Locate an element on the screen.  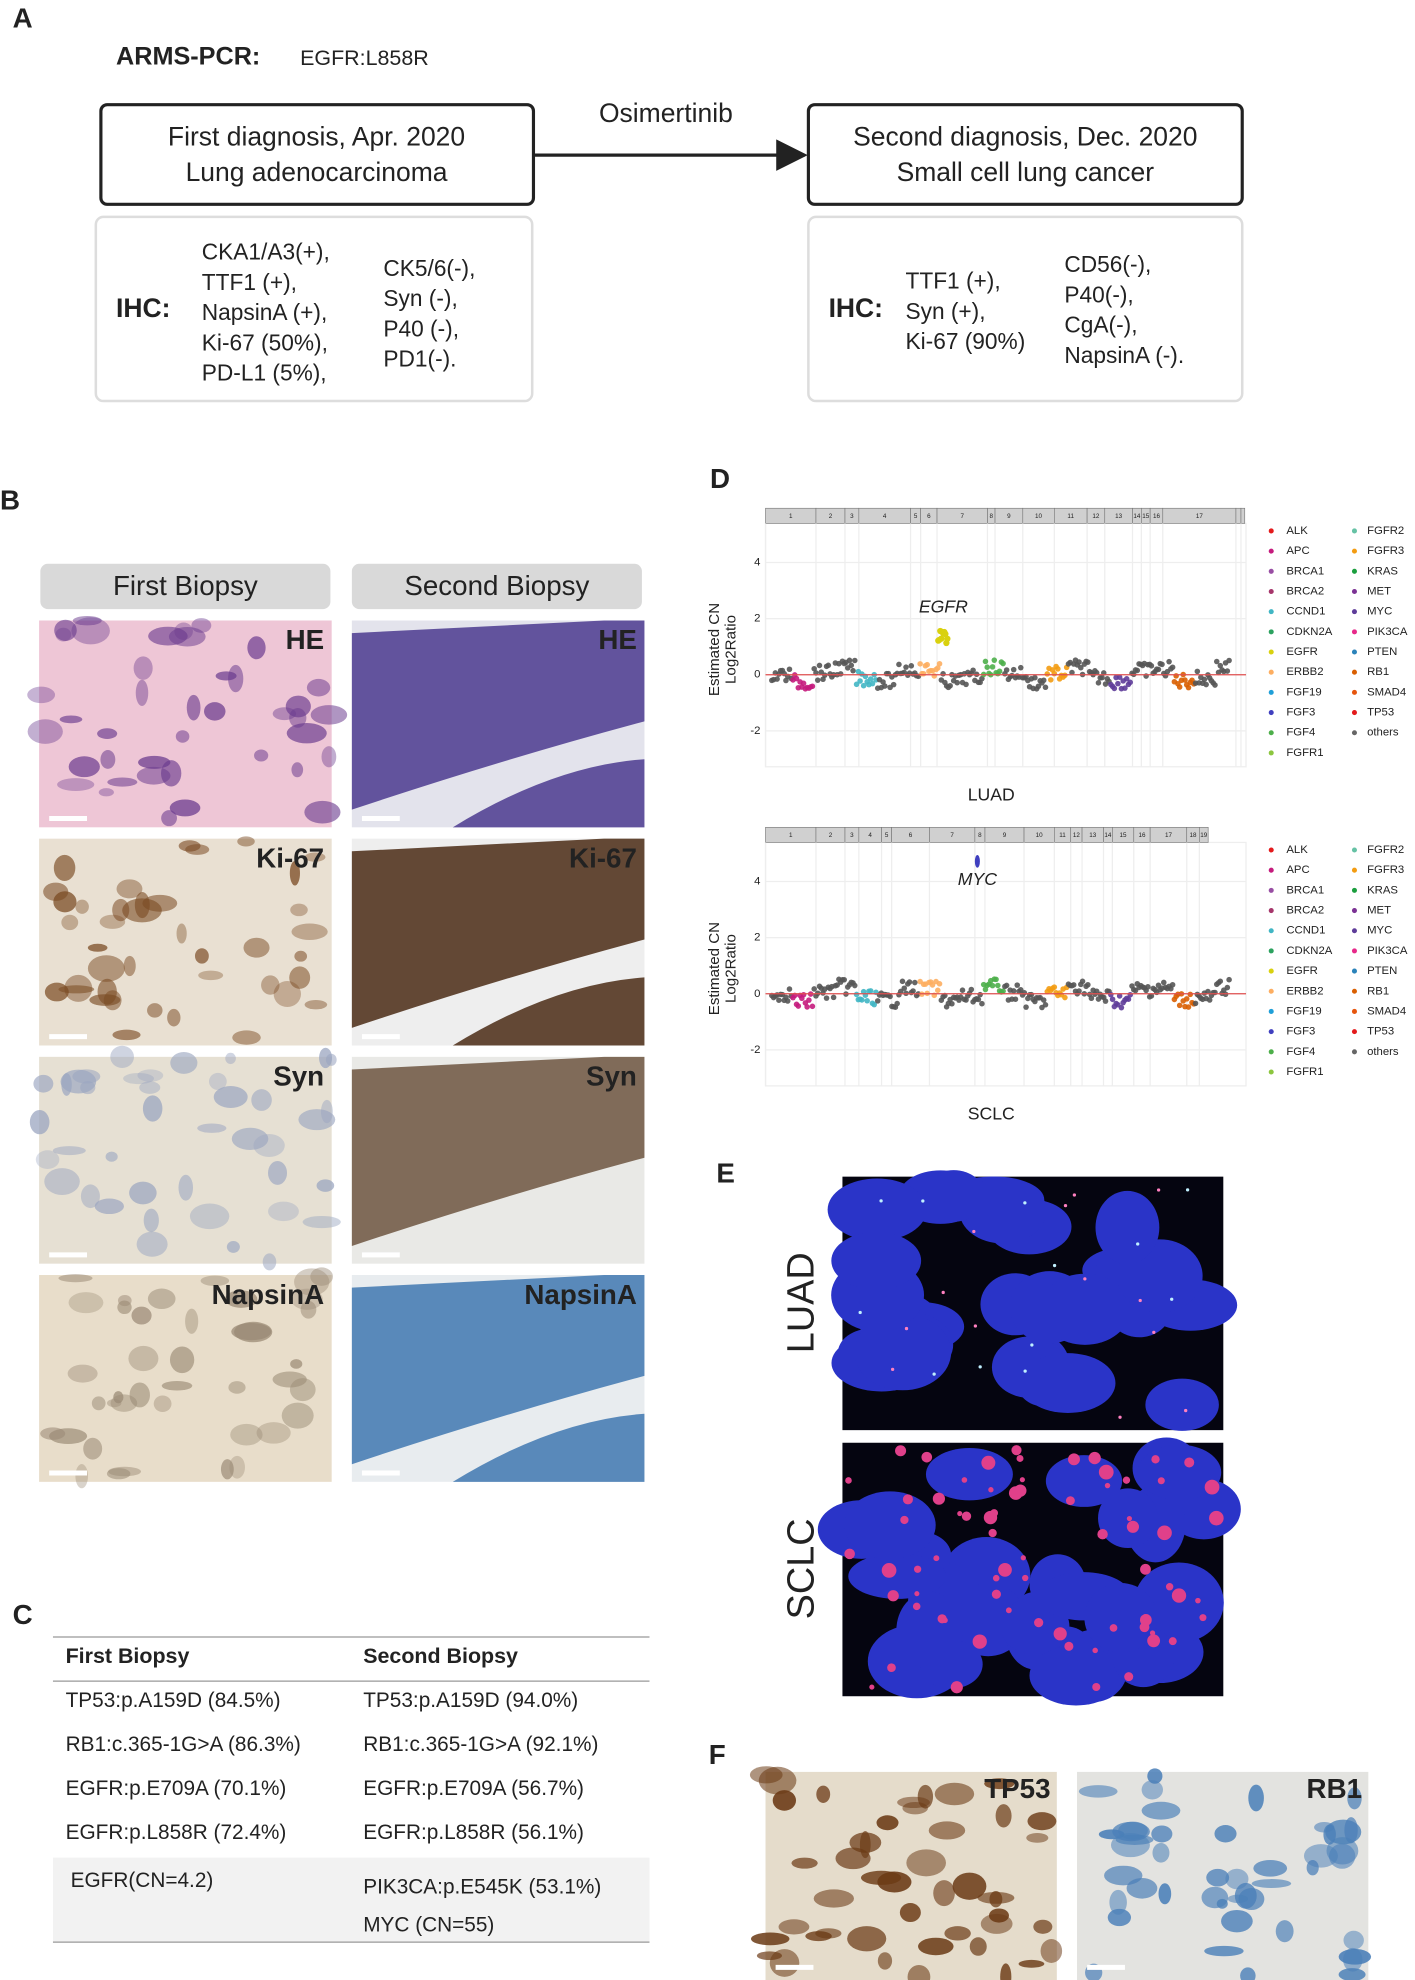
chromosome-label: 9 is located at coordinates (1005, 835).